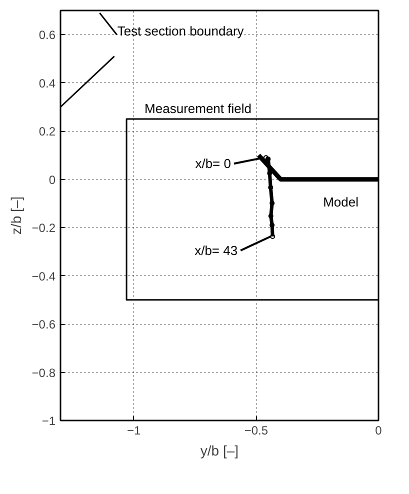 The width and height of the screenshot is (409, 494). What do you see at coordinates (219, 450) in the screenshot?
I see `x-axis-title: y/b [–]` at bounding box center [219, 450].